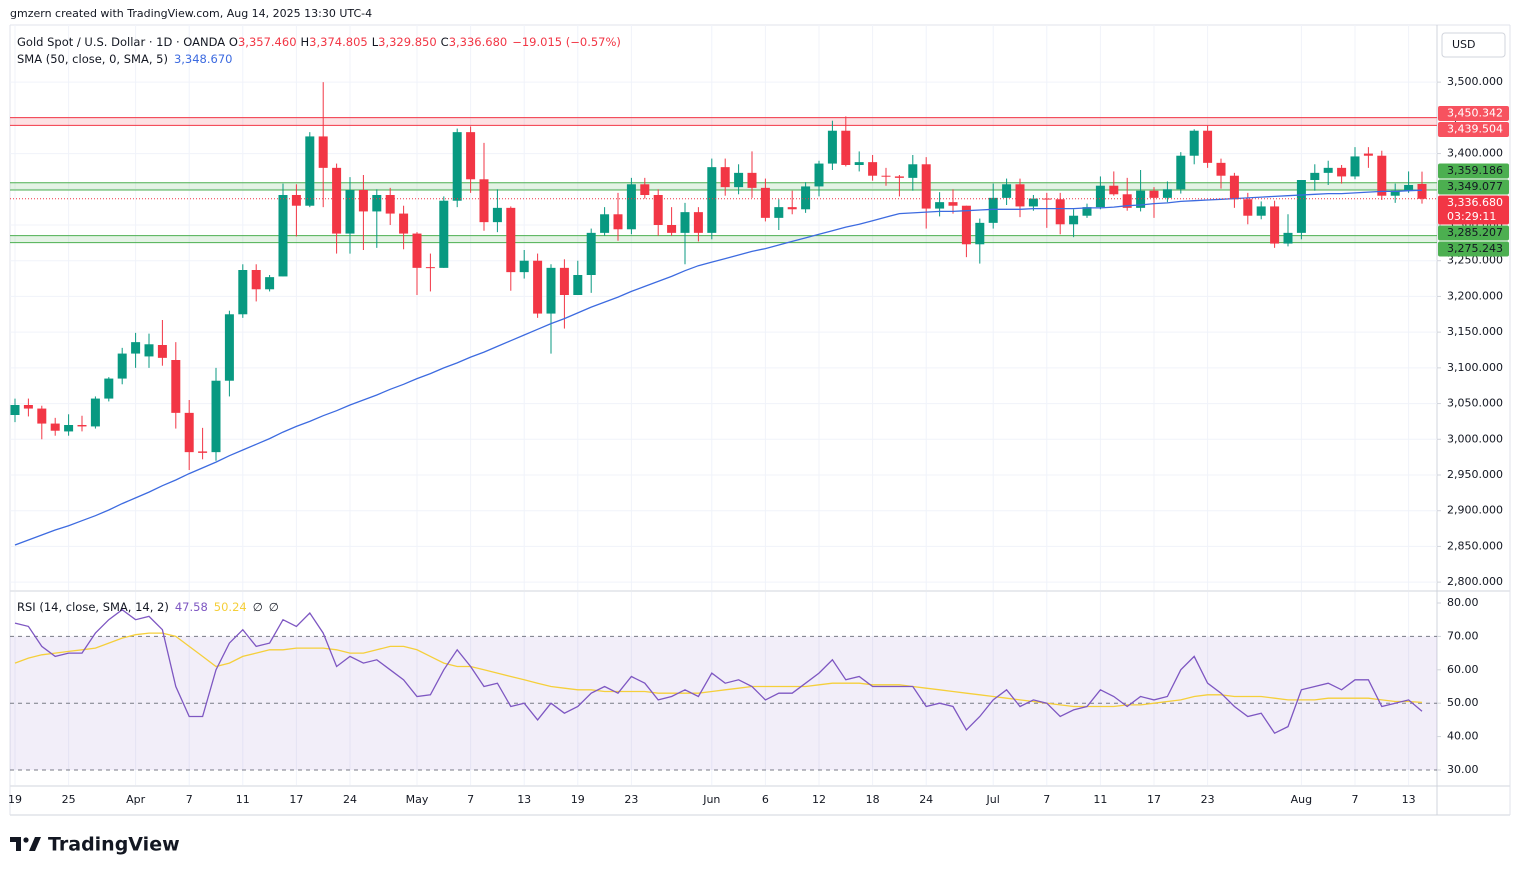 The height and width of the screenshot is (875, 1519). What do you see at coordinates (926, 799) in the screenshot?
I see `x-tick-label: 24` at bounding box center [926, 799].